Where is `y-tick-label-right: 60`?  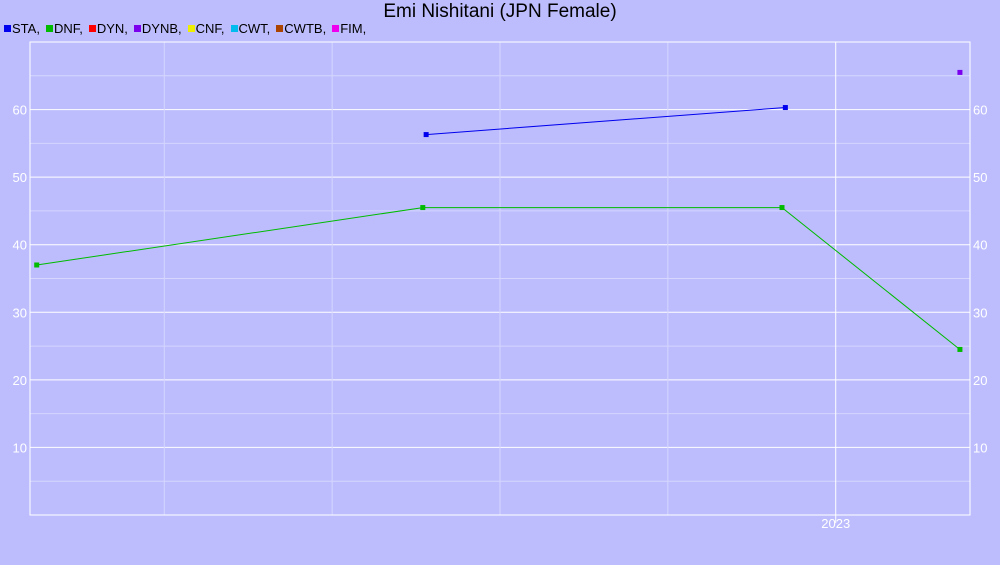
y-tick-label-right: 60 is located at coordinates (980, 110).